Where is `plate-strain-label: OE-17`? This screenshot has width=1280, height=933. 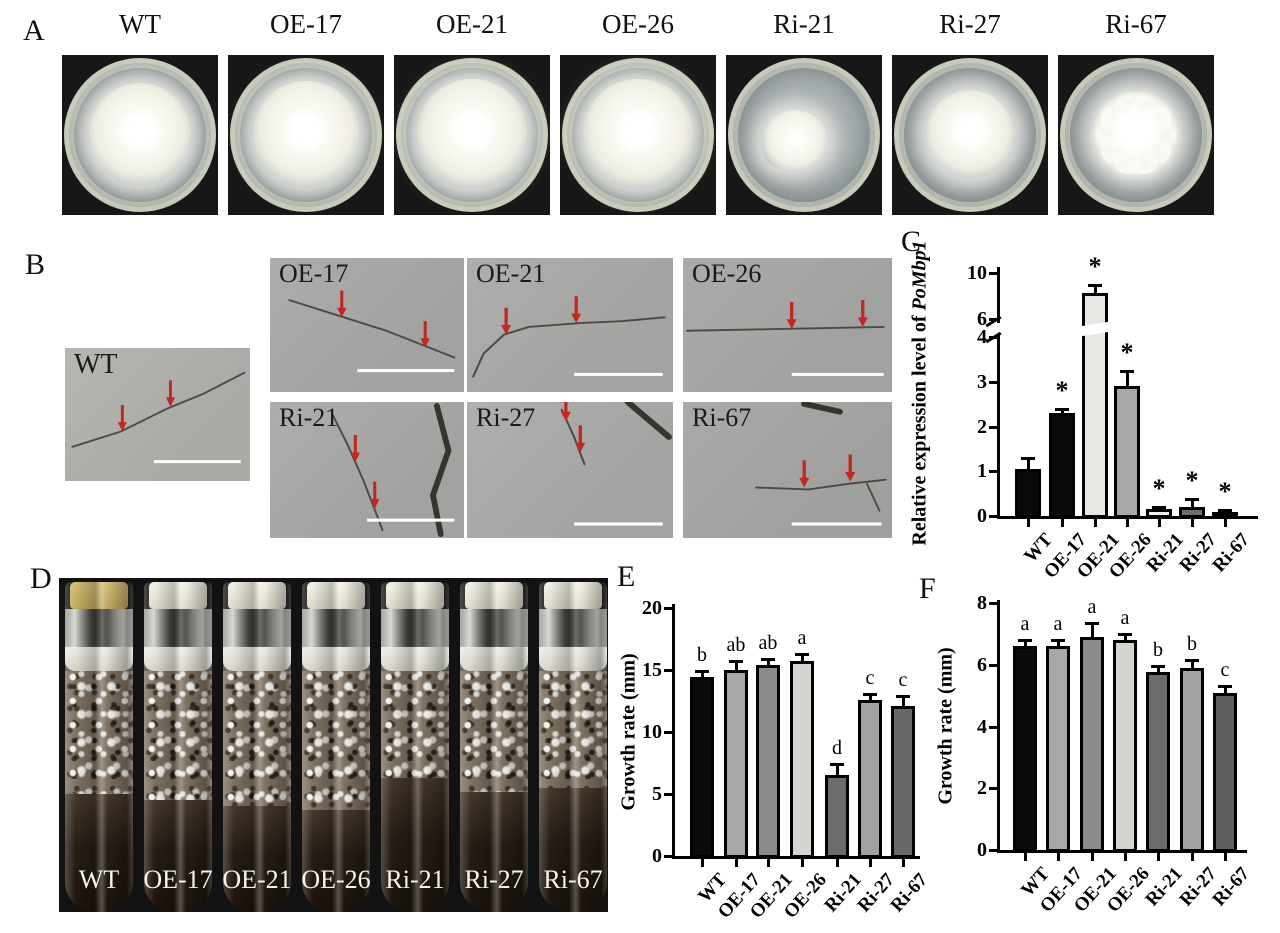 plate-strain-label: OE-17 is located at coordinates (306, 24).